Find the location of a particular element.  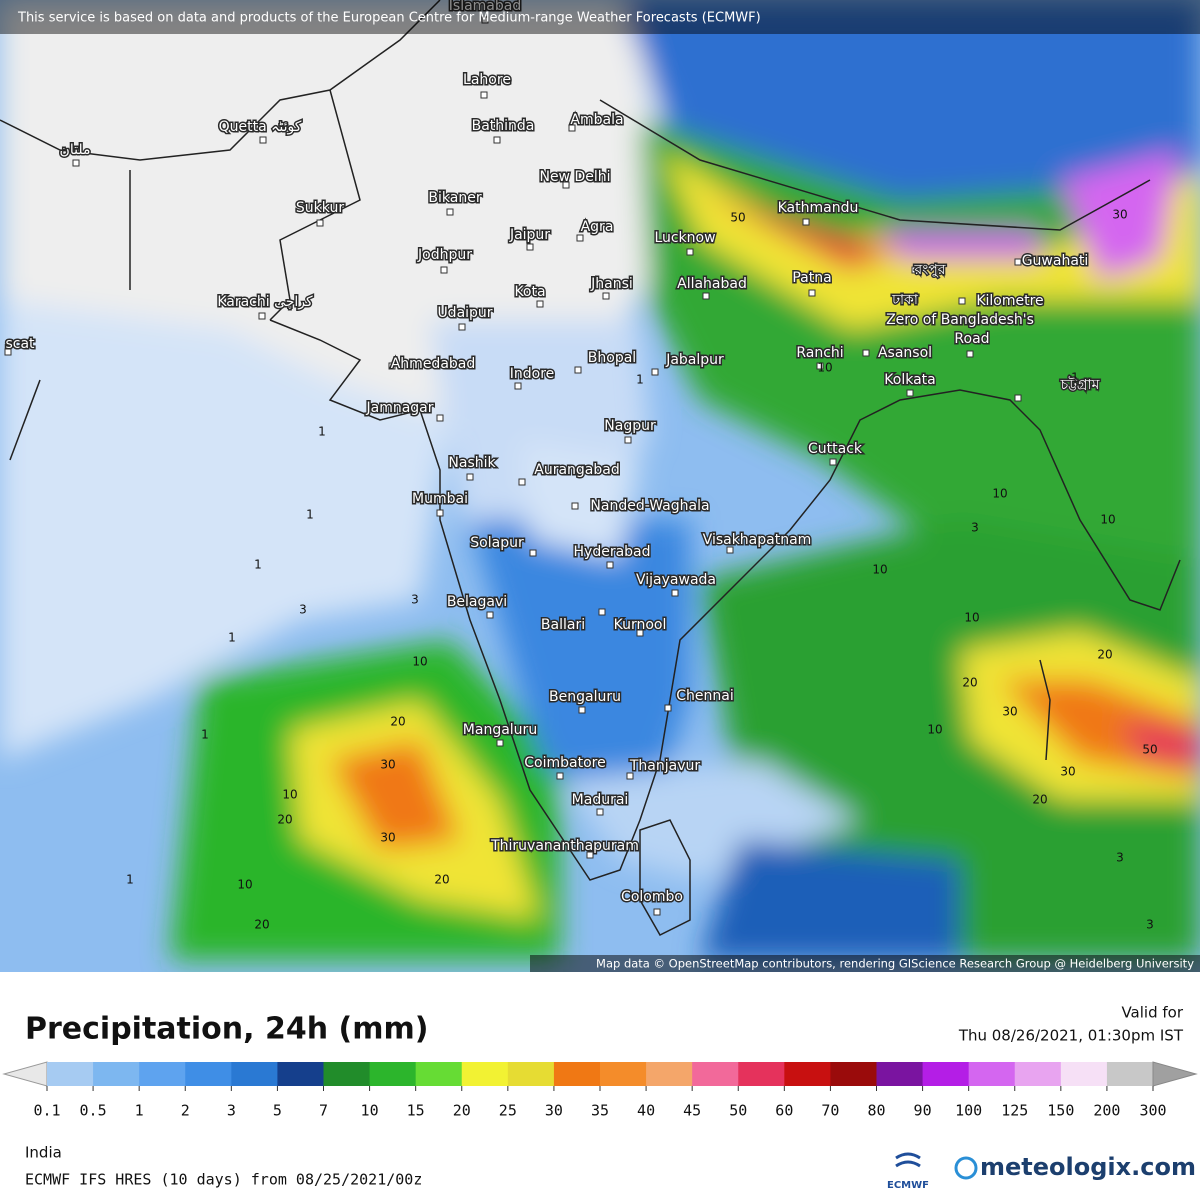

colorbar-tick-label: 150 is located at coordinates (1060, 1111).